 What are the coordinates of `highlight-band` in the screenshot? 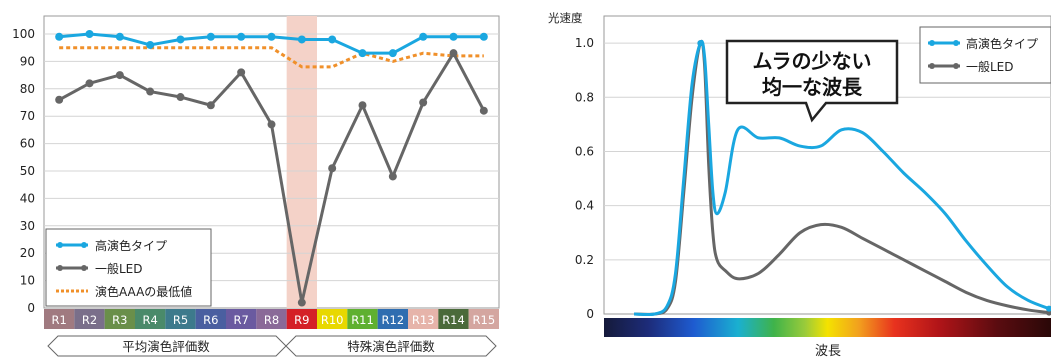 It's located at (301, 162).